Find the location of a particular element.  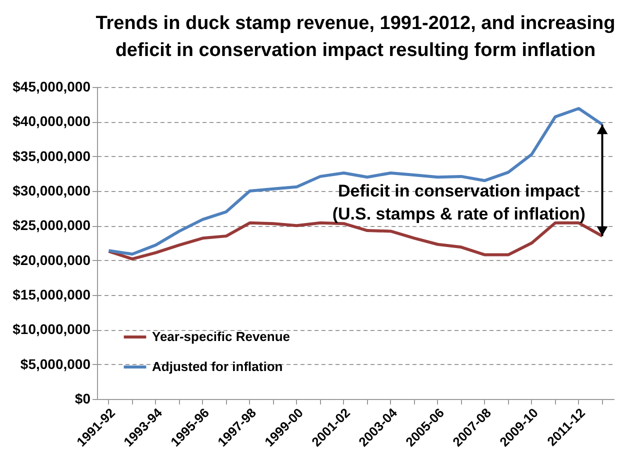

y-tick-label: $10,000,000 is located at coordinates (51, 329).